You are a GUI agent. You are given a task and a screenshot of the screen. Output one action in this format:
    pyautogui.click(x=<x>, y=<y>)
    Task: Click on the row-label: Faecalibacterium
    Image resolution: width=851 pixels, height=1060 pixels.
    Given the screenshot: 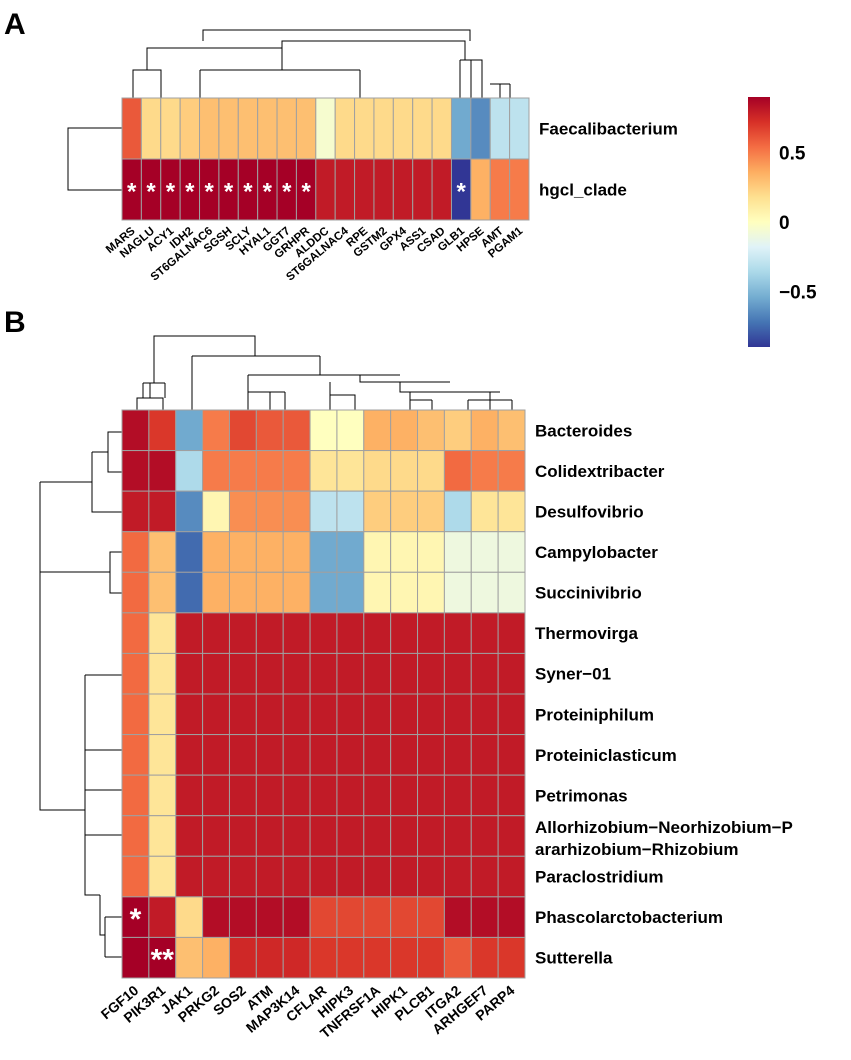 What is the action you would take?
    pyautogui.click(x=608, y=129)
    